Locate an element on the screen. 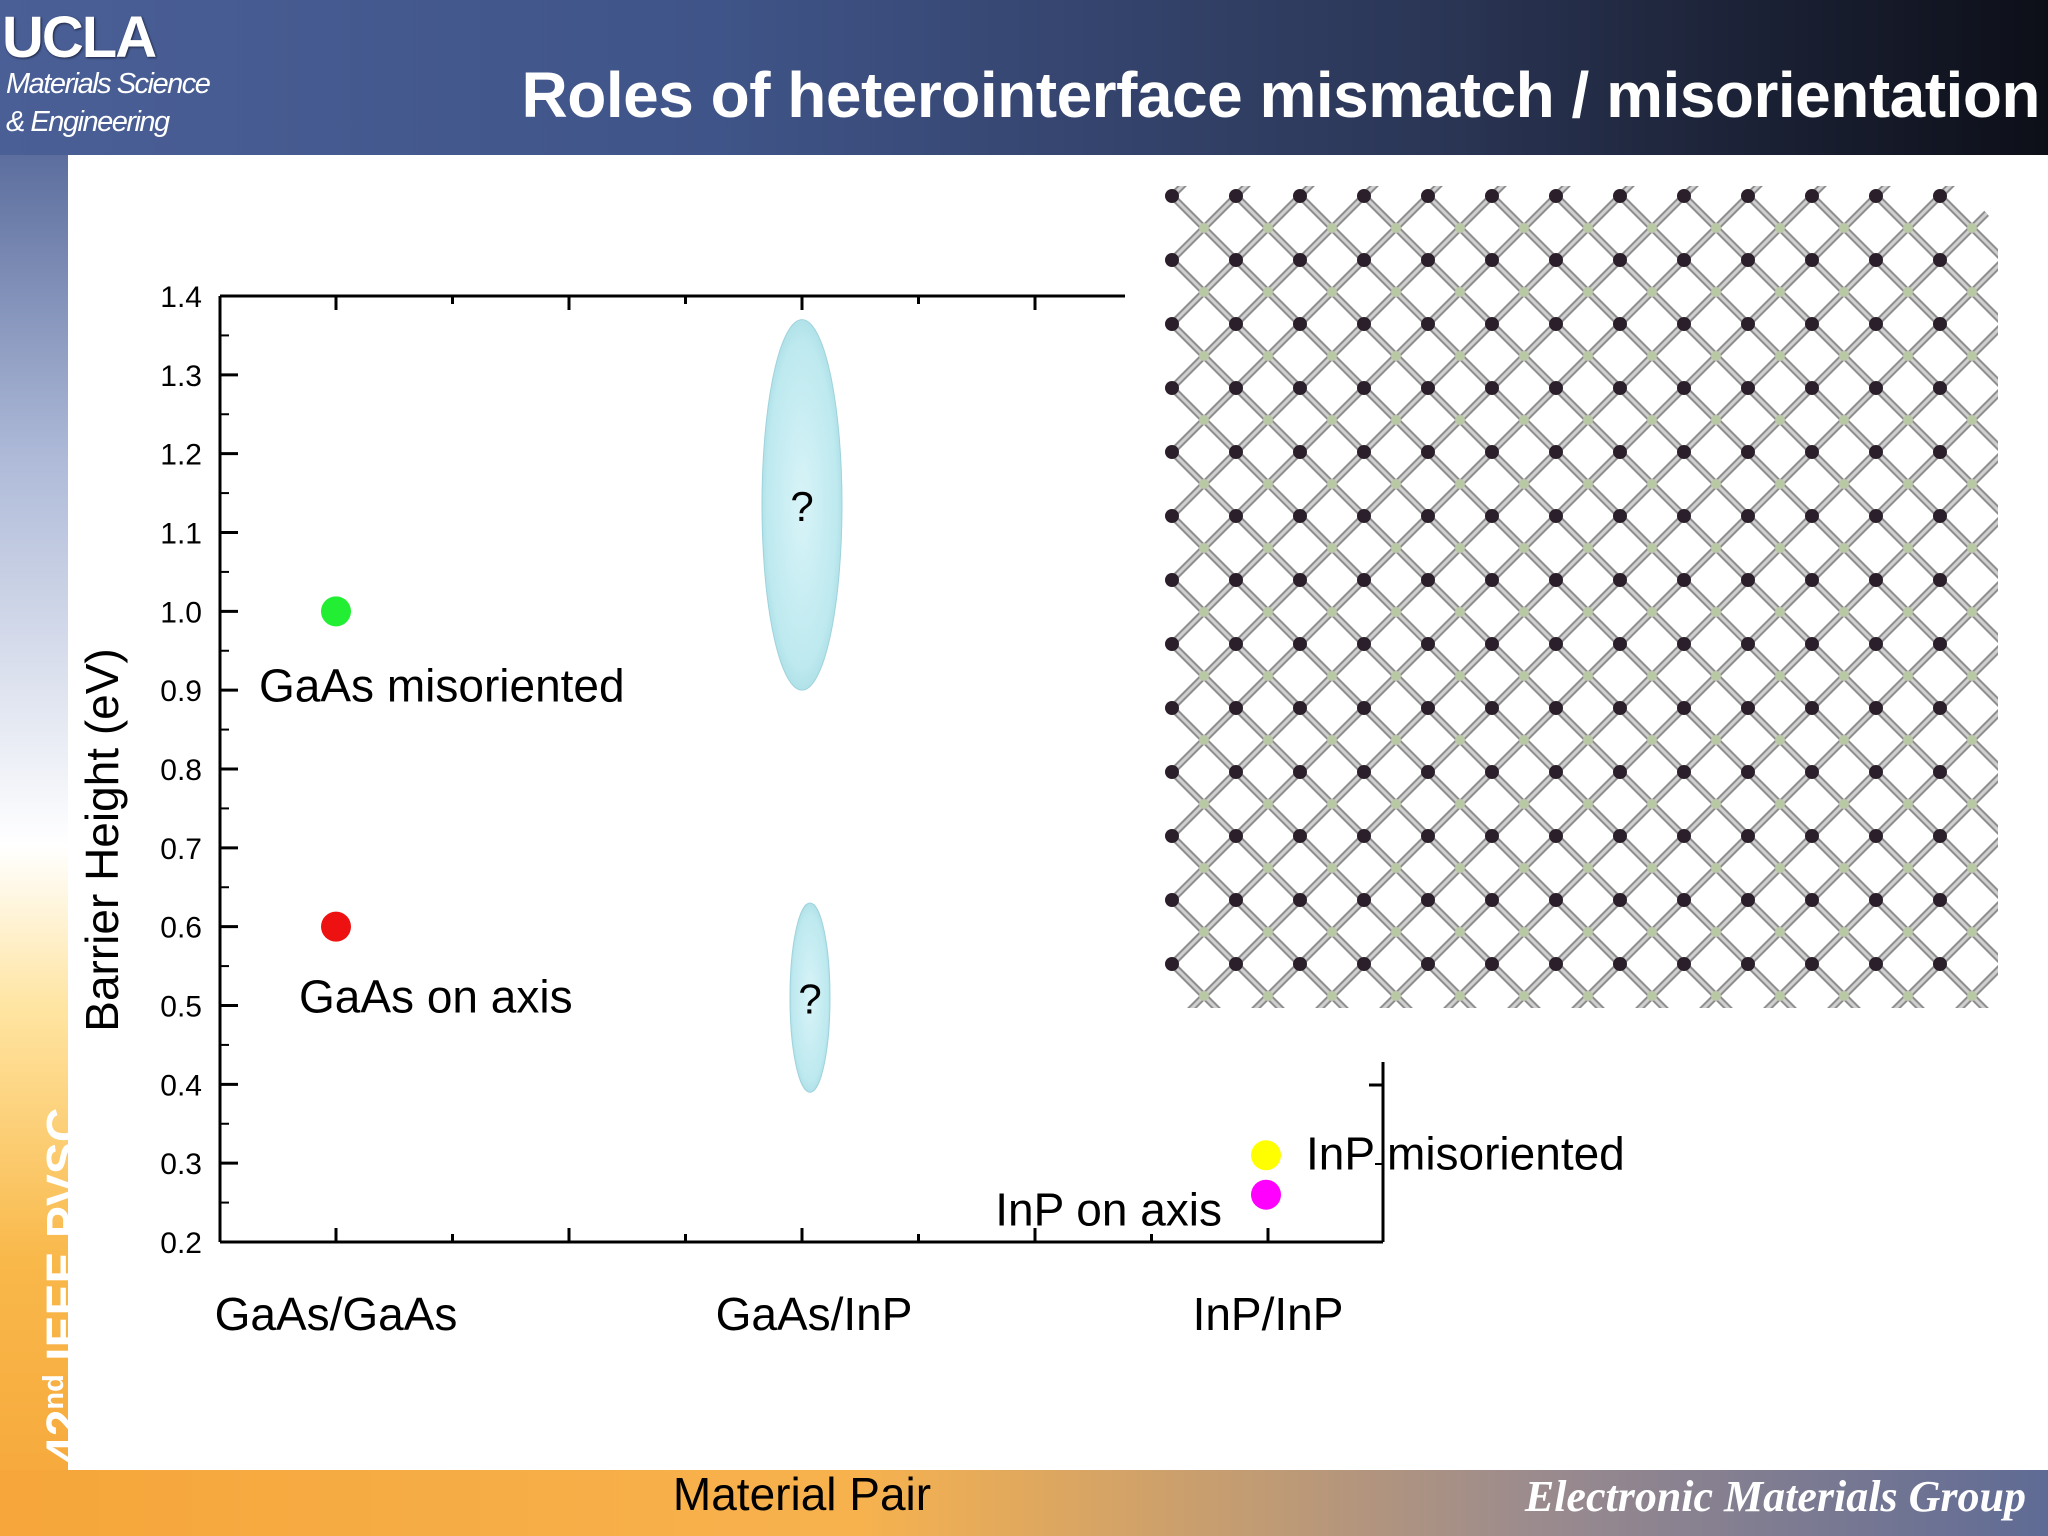  y-tick-label: 1.4 is located at coordinates (181, 297).